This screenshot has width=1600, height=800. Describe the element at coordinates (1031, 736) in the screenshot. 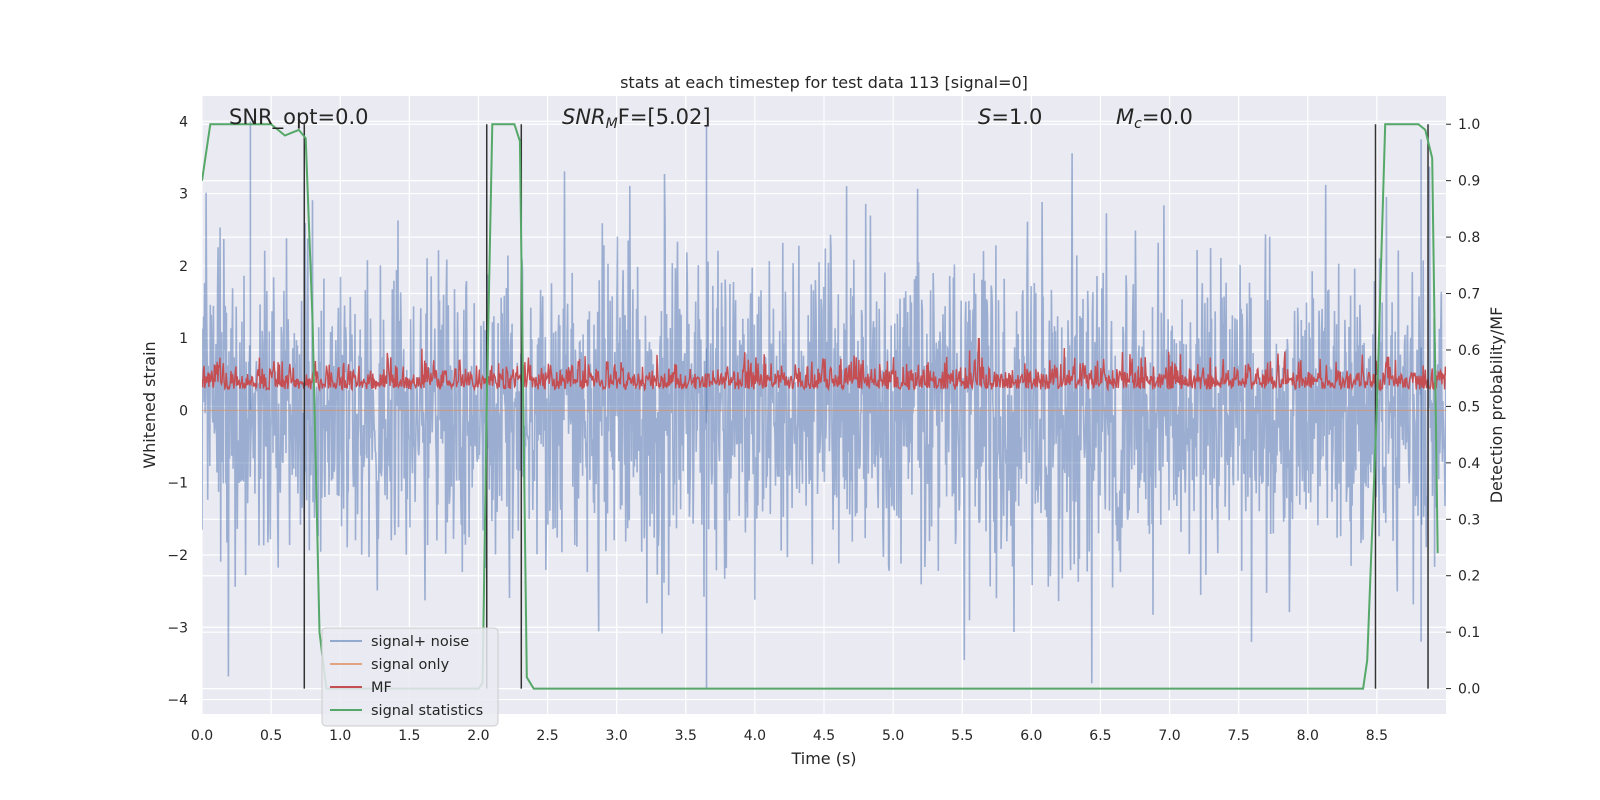

I see `x-tick-label: 6.0` at that location.